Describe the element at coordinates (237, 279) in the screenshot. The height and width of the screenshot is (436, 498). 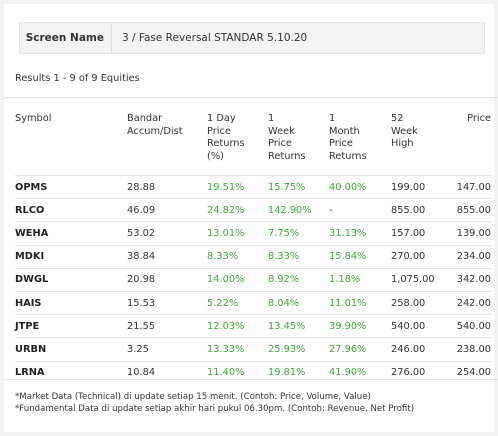
I see `1-day-price-returns-cell: 14.00%` at that location.